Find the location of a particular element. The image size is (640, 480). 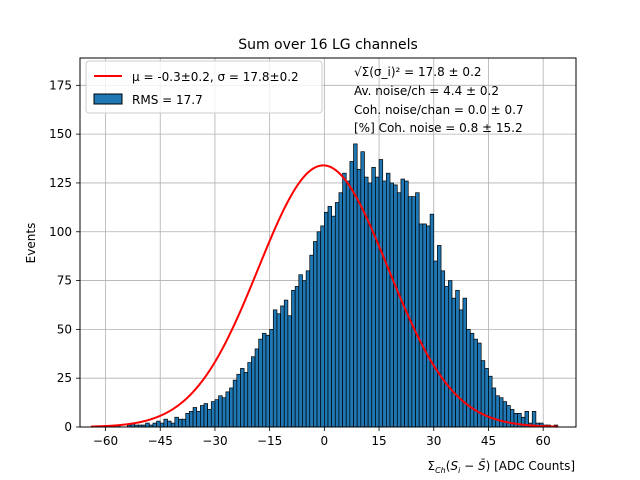

legend-histogram-swatch is located at coordinates (108, 99).